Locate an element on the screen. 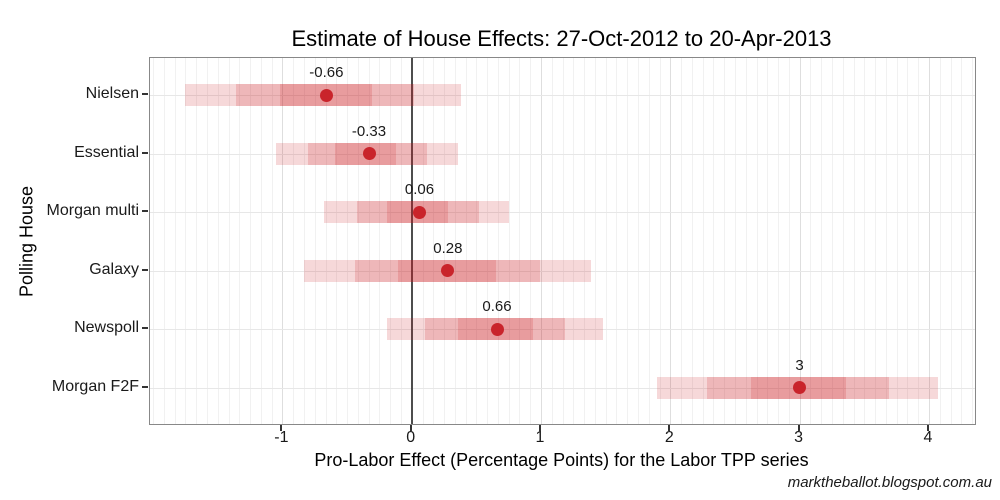 This screenshot has height=500, width=1000. y-axis-tick-label: Galaxy is located at coordinates (114, 269).